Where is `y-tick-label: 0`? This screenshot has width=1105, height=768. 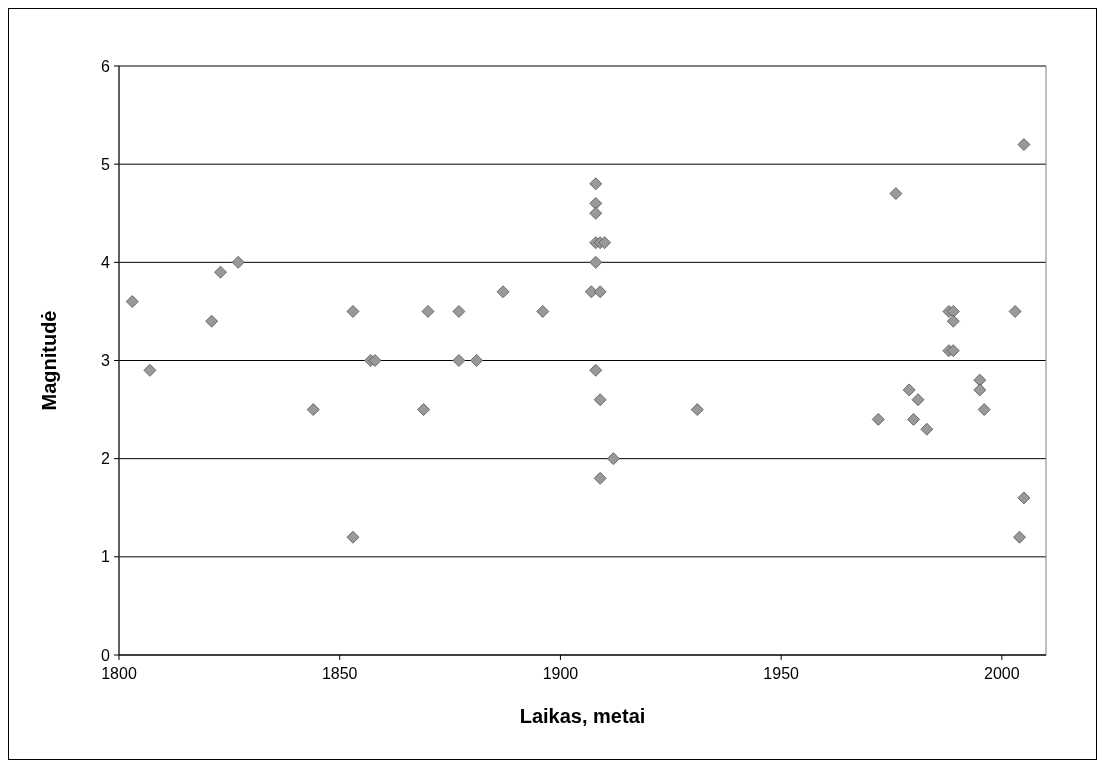
y-tick-label: 0 is located at coordinates (106, 655).